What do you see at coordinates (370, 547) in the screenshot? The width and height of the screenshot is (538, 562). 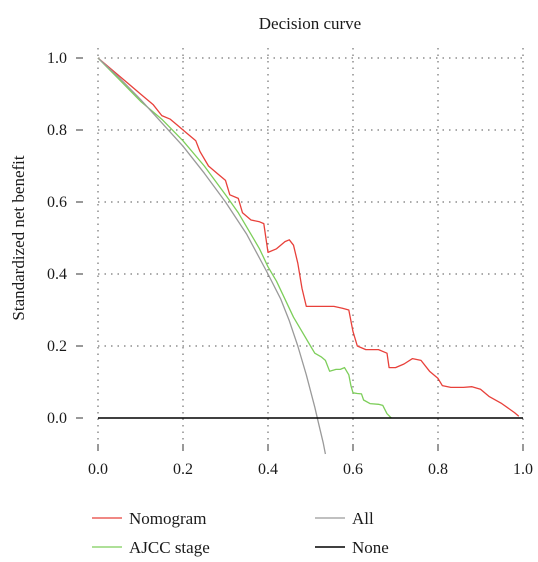 I see `legend-label-none: None` at bounding box center [370, 547].